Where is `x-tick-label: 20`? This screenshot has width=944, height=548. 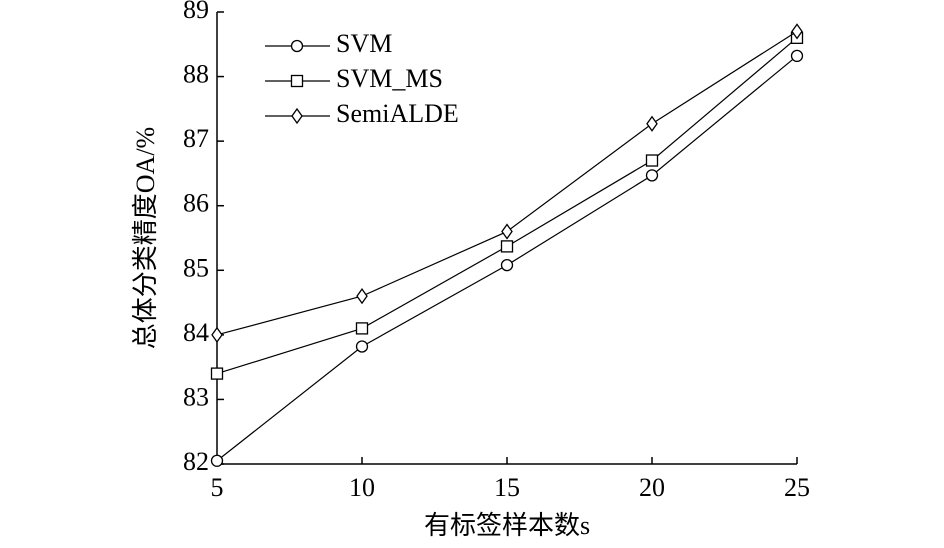 x-tick-label: 20 is located at coordinates (652, 487).